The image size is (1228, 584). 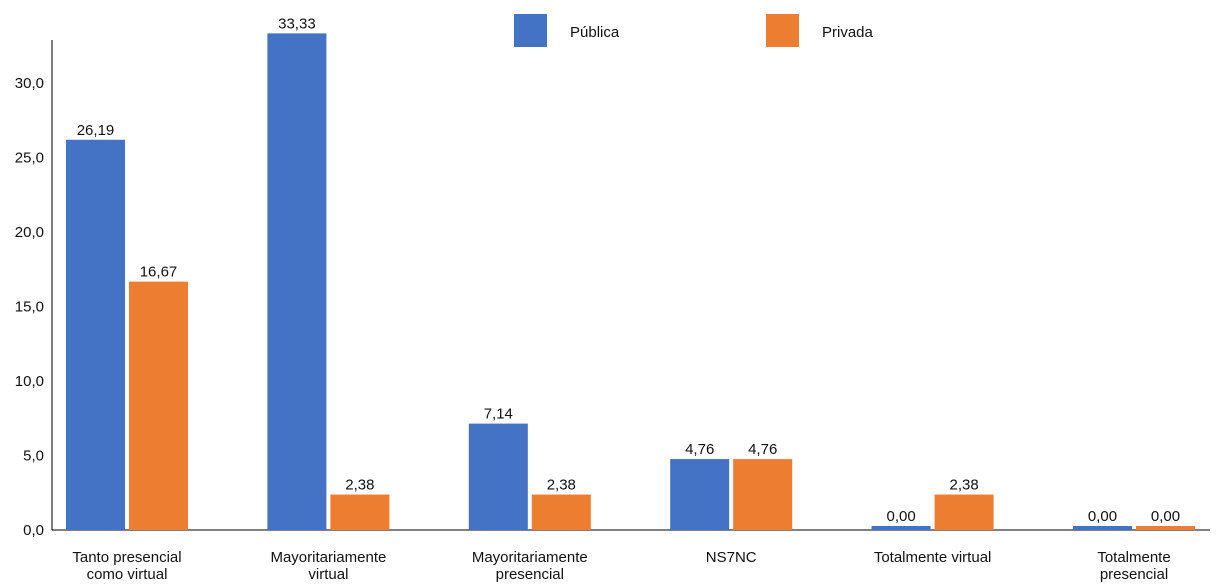 I want to click on legend: Pública Privada, so click(x=694, y=30).